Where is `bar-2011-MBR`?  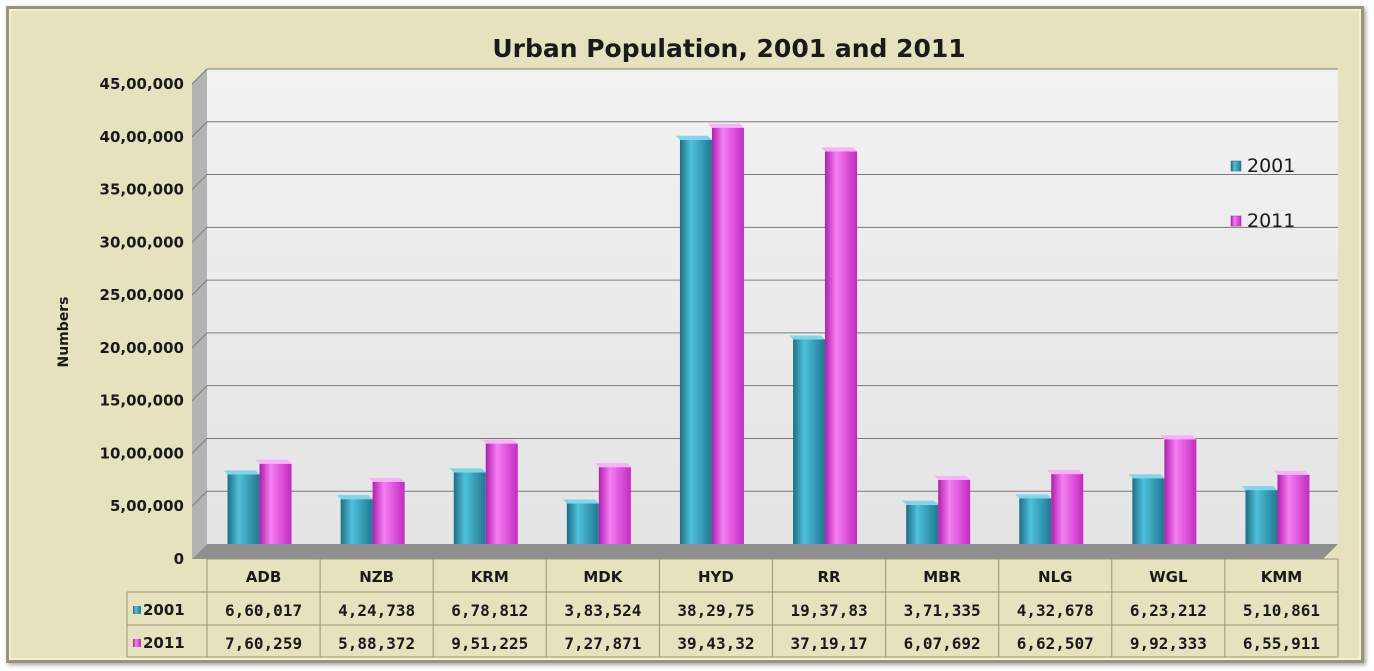
bar-2011-MBR is located at coordinates (954, 511).